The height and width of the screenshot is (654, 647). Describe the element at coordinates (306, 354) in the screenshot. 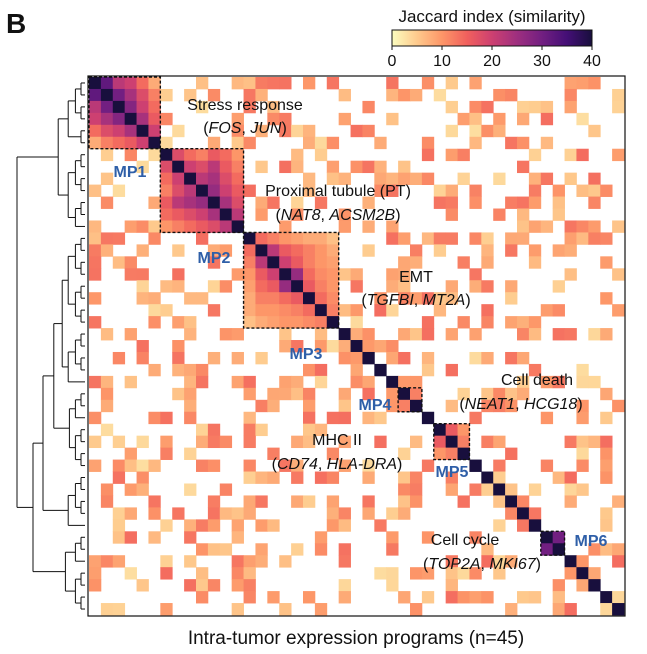

I see `mp3-label: MP3` at that location.